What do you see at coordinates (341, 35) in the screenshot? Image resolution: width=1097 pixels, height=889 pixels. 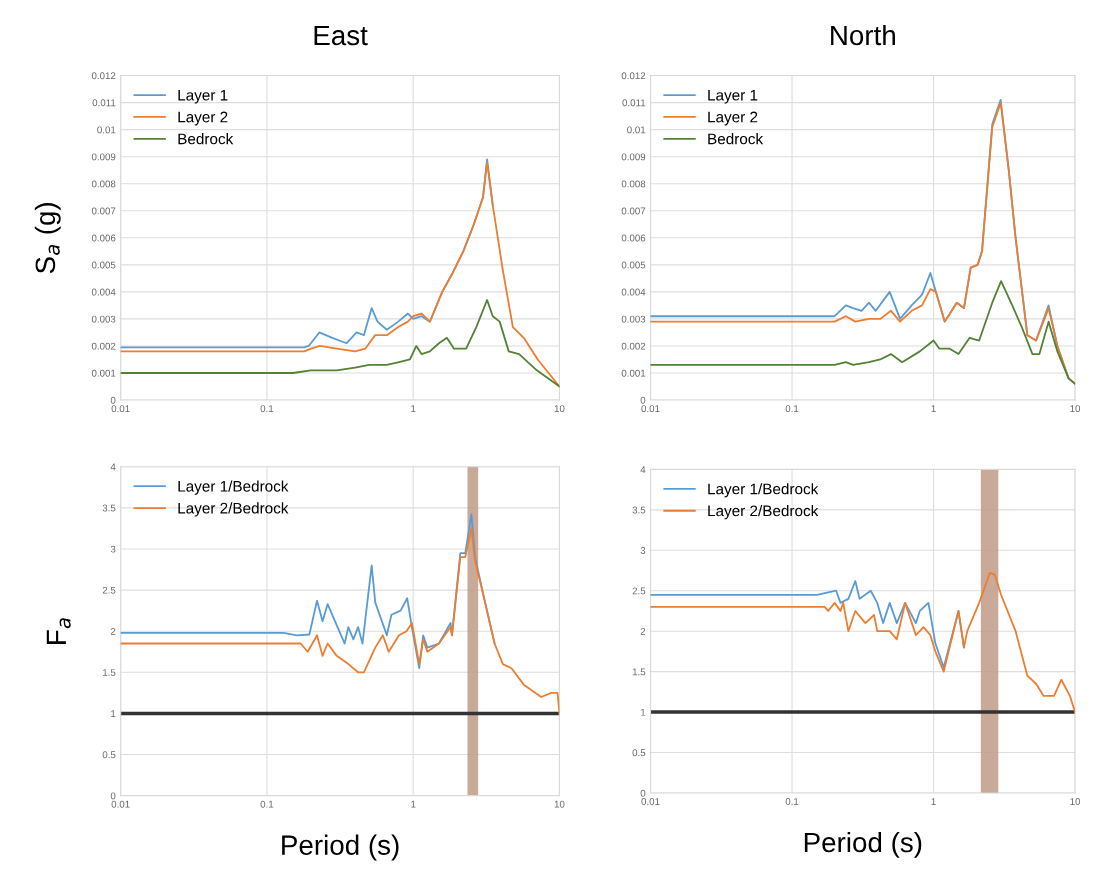 I see `chart-title: East` at bounding box center [341, 35].